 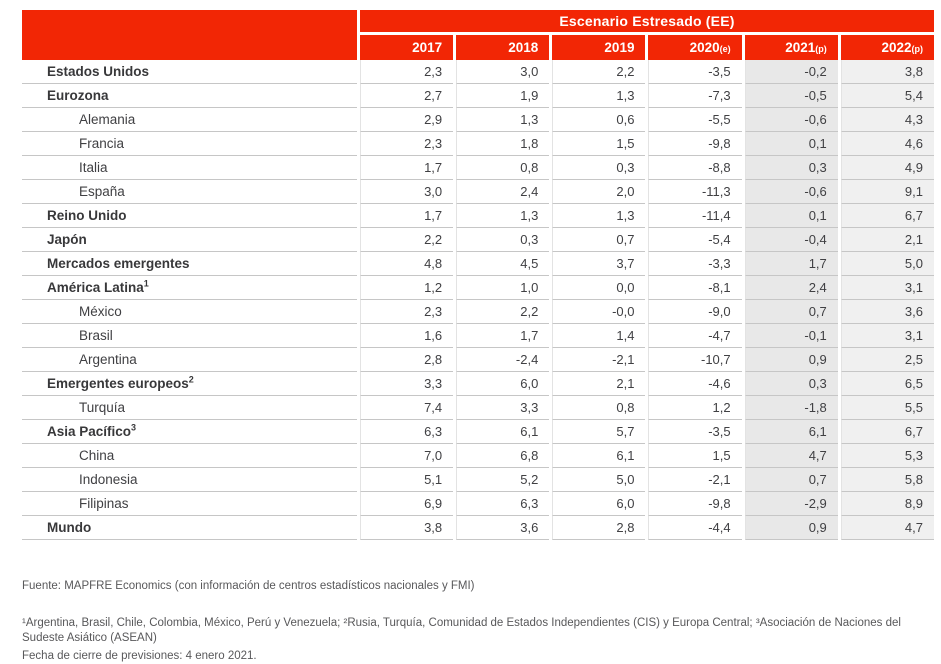 What do you see at coordinates (478, 144) in the screenshot?
I see `table-row: Francia 2,3 1,8 1,5 -9,8 0,1 4,6` at bounding box center [478, 144].